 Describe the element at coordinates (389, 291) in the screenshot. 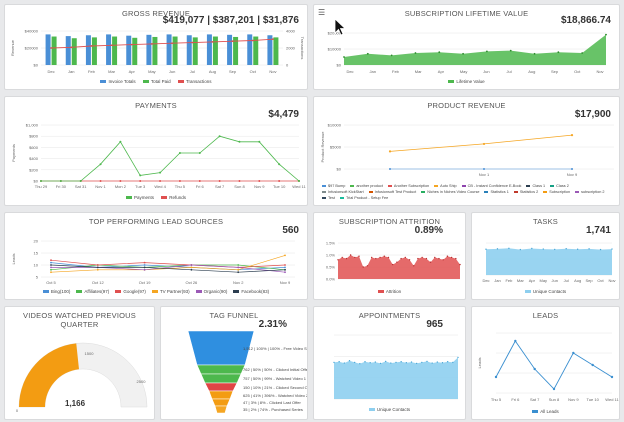

I see `legend-attrition: Attrition` at that location.